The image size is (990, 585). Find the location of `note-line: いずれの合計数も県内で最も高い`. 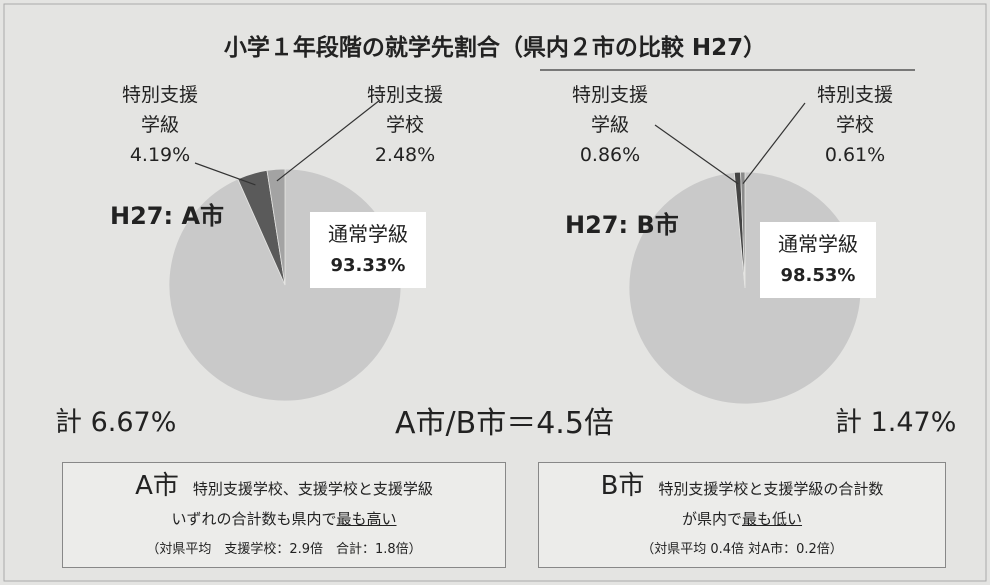

note-line: いずれの合計数も県内で最も高い is located at coordinates (284, 519).